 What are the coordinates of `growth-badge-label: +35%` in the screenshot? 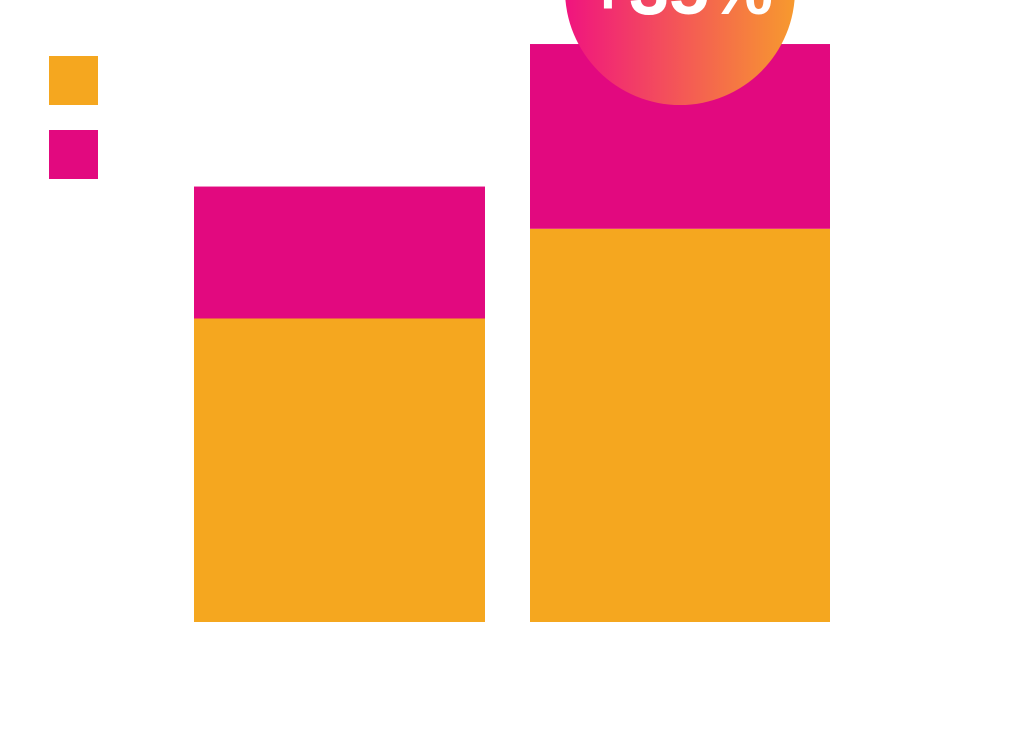 It's located at (680, 15).